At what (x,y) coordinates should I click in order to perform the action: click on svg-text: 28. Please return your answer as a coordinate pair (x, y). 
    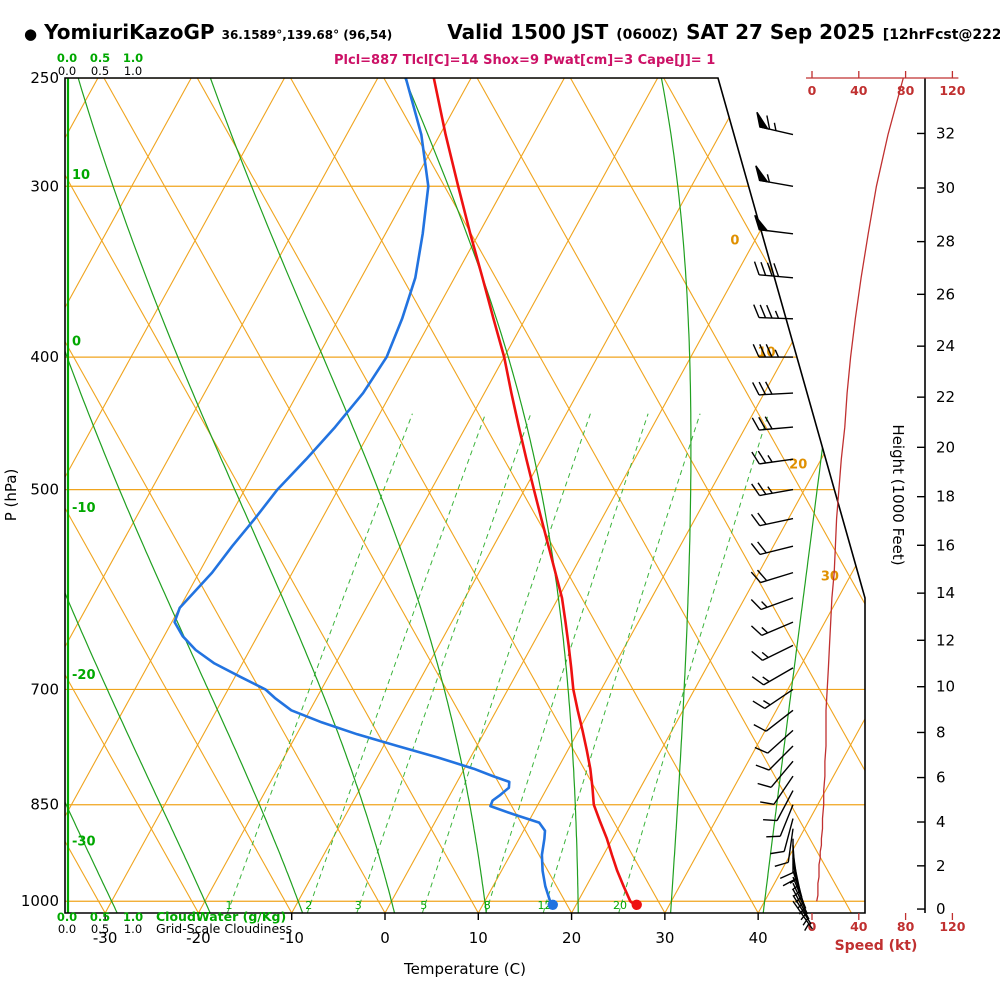
    Looking at the image, I should click on (945, 242).